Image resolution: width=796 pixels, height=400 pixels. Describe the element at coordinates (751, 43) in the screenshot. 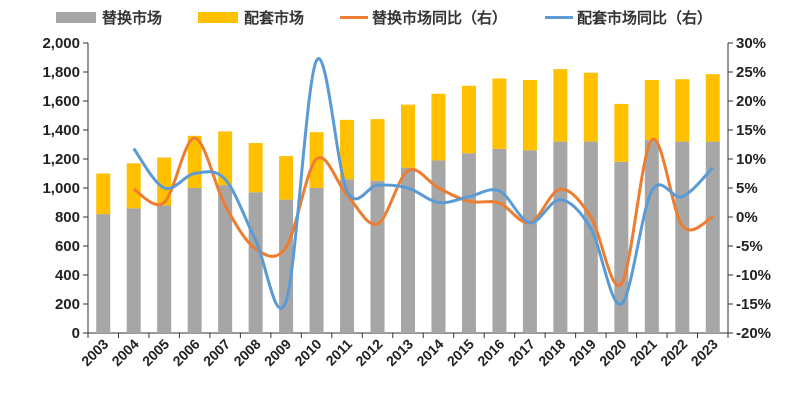

I see `right-tick-label: 30%` at that location.